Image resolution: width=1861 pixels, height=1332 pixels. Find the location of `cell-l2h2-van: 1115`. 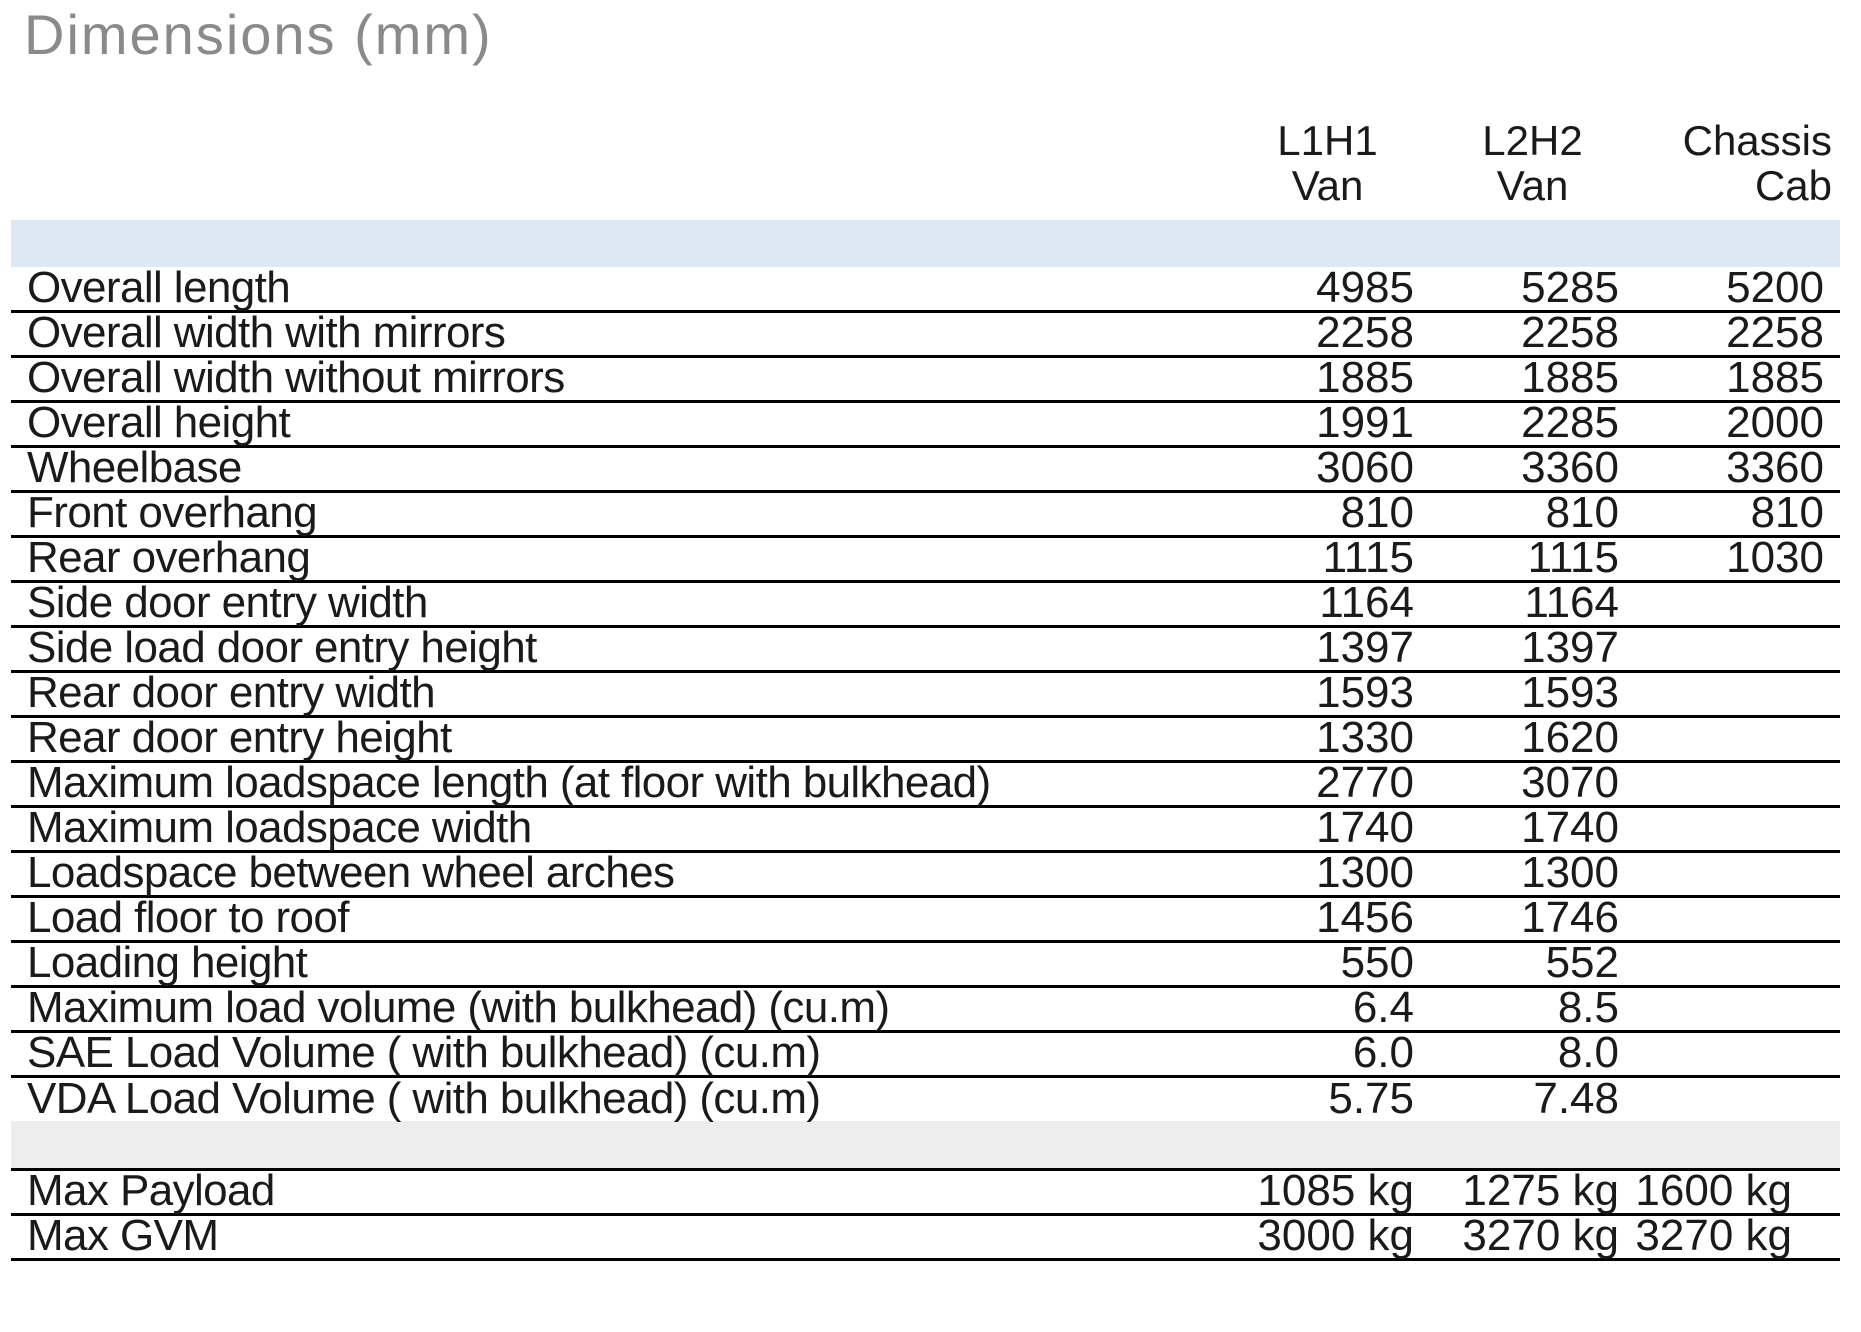

cell-l2h2-van: 1115 is located at coordinates (1573, 557).